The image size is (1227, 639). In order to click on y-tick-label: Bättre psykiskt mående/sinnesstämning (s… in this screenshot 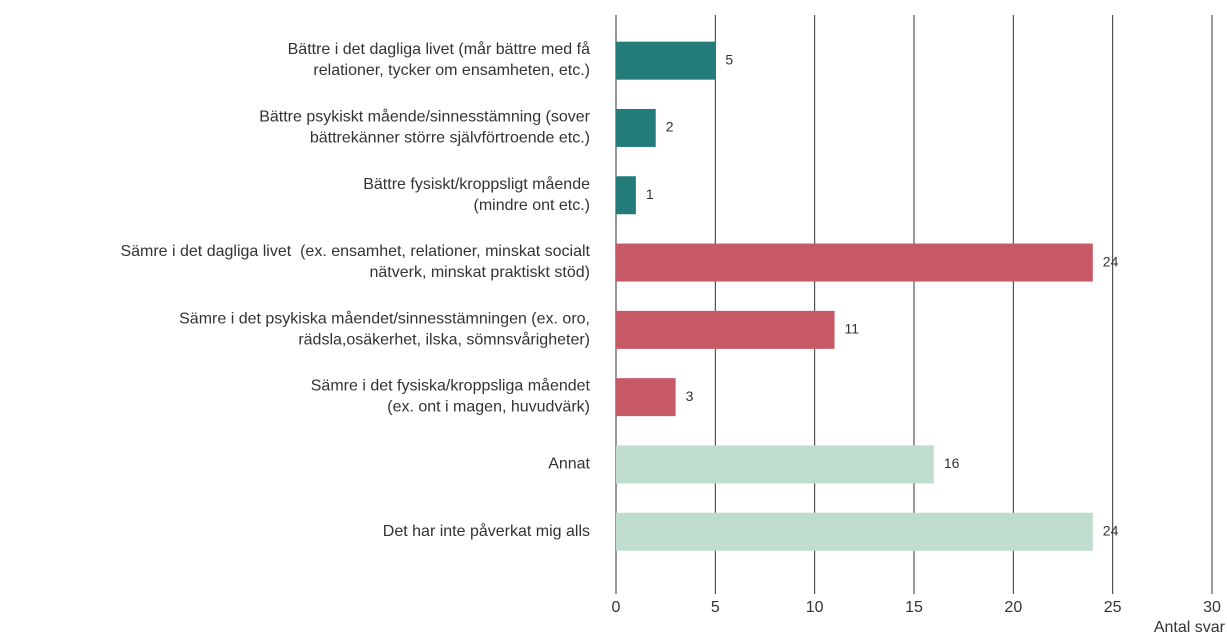, I will do `click(424, 127)`.